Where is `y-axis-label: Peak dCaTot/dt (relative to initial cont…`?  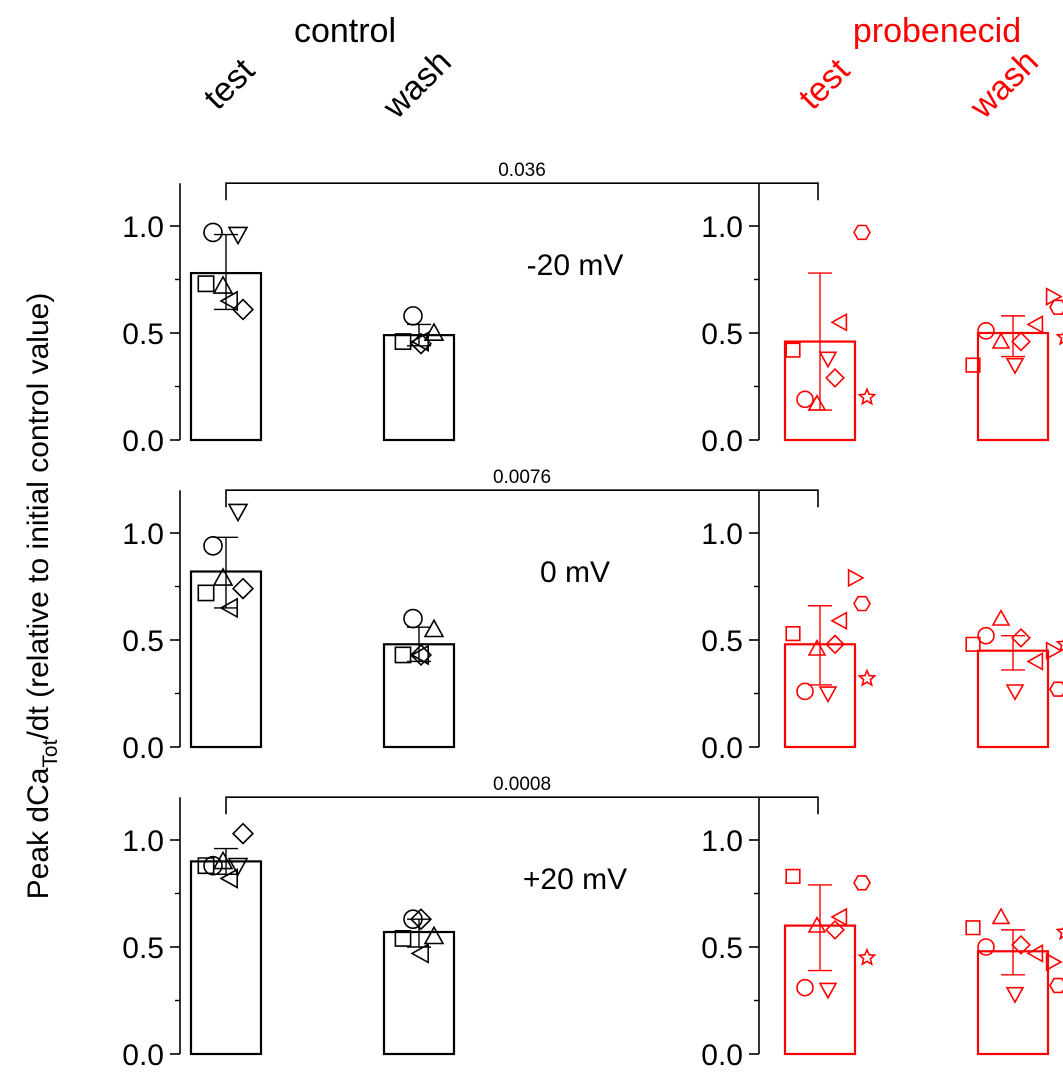
y-axis-label: Peak dCaTot/dt (relative to initial cont… is located at coordinates (42, 596).